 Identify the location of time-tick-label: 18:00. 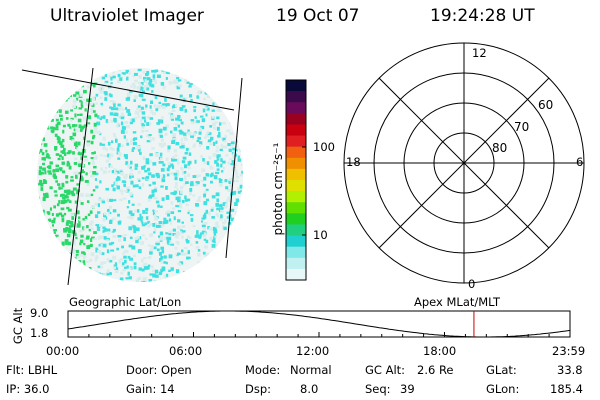
(440, 351).